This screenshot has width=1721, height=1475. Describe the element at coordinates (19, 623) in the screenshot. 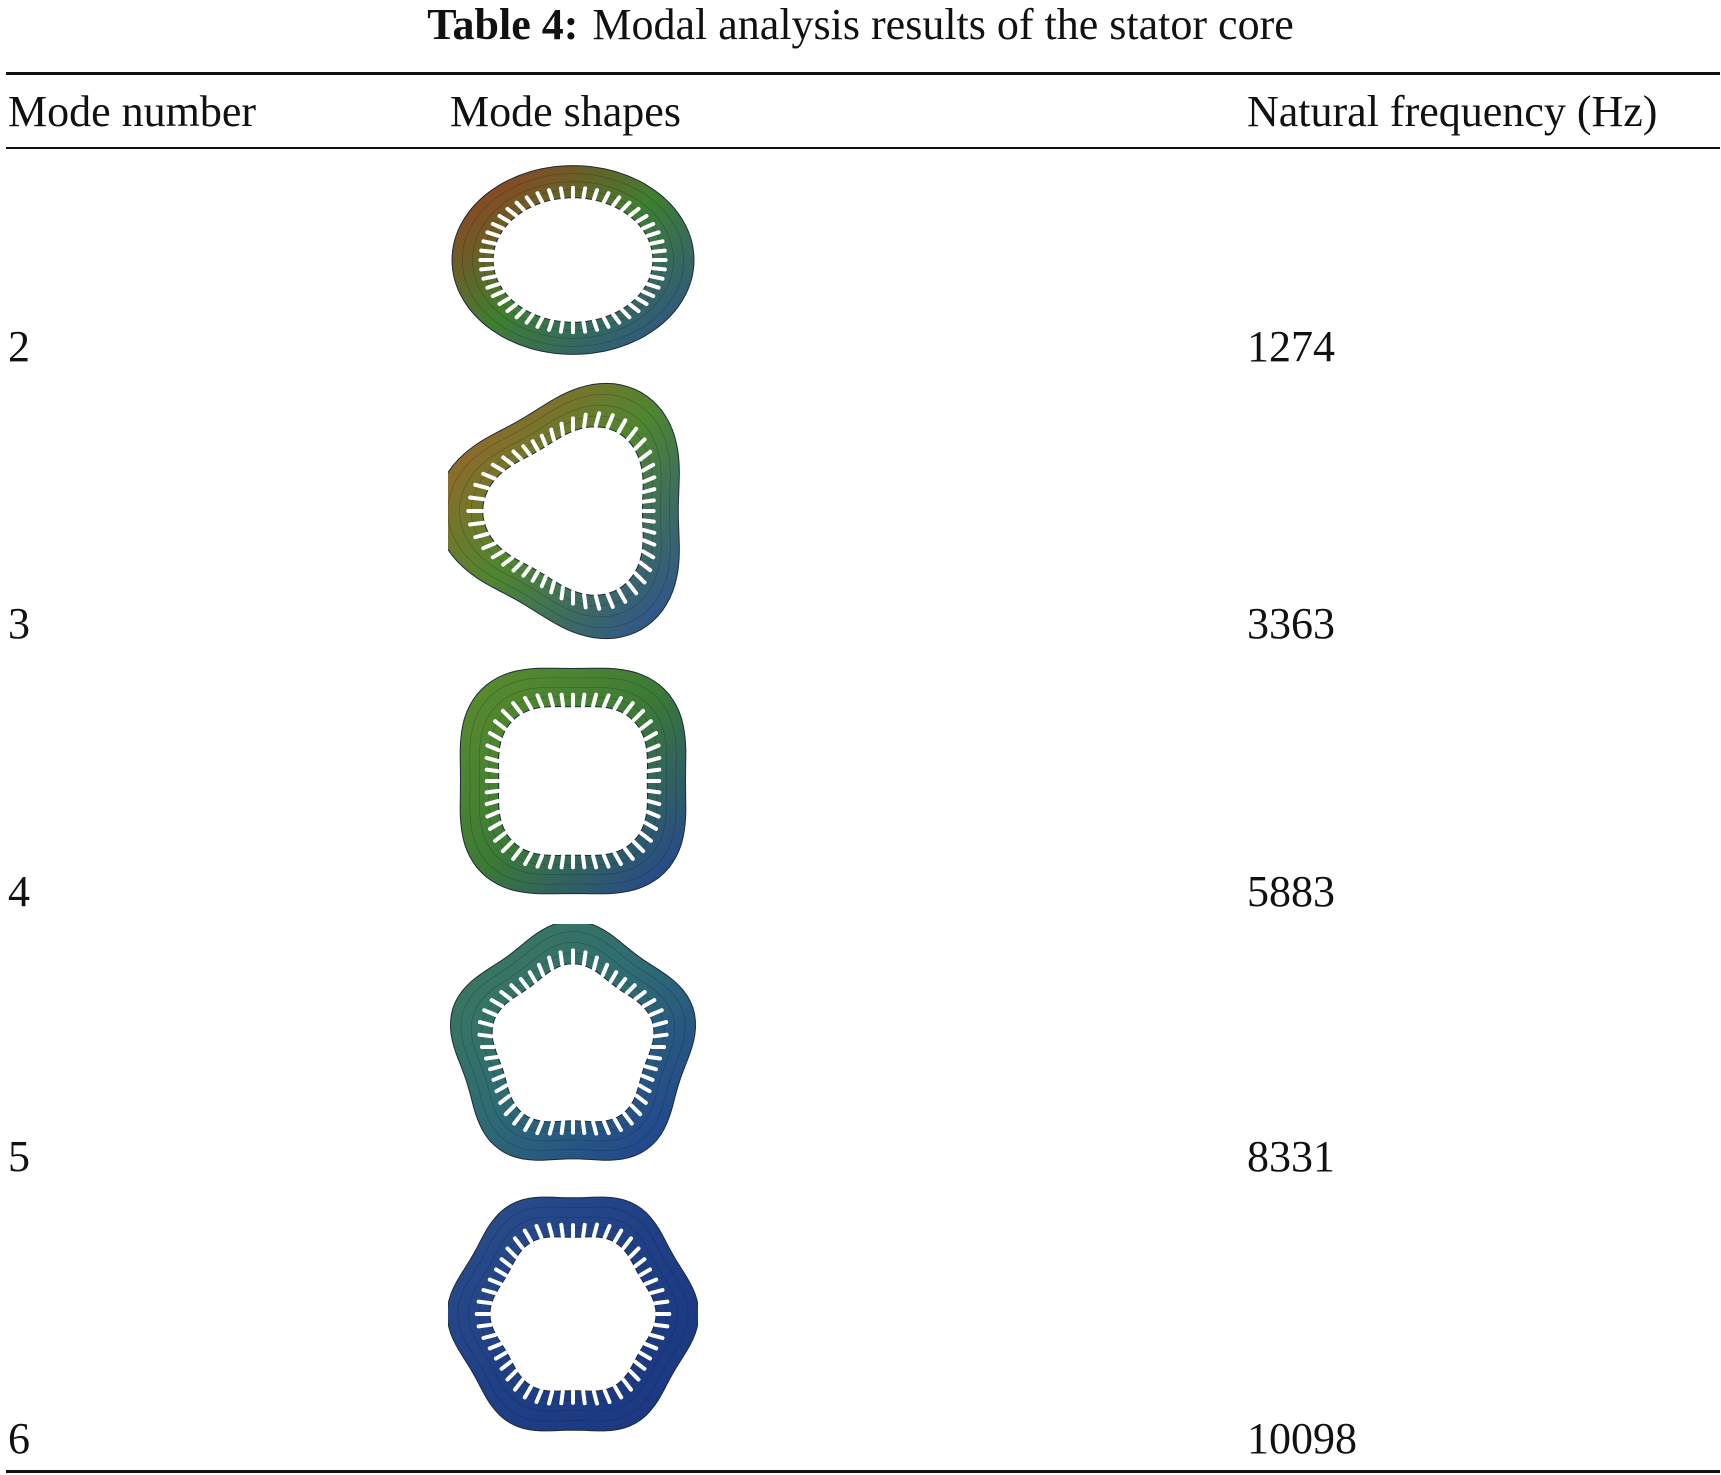

I see `mode-number-cell: 3` at that location.